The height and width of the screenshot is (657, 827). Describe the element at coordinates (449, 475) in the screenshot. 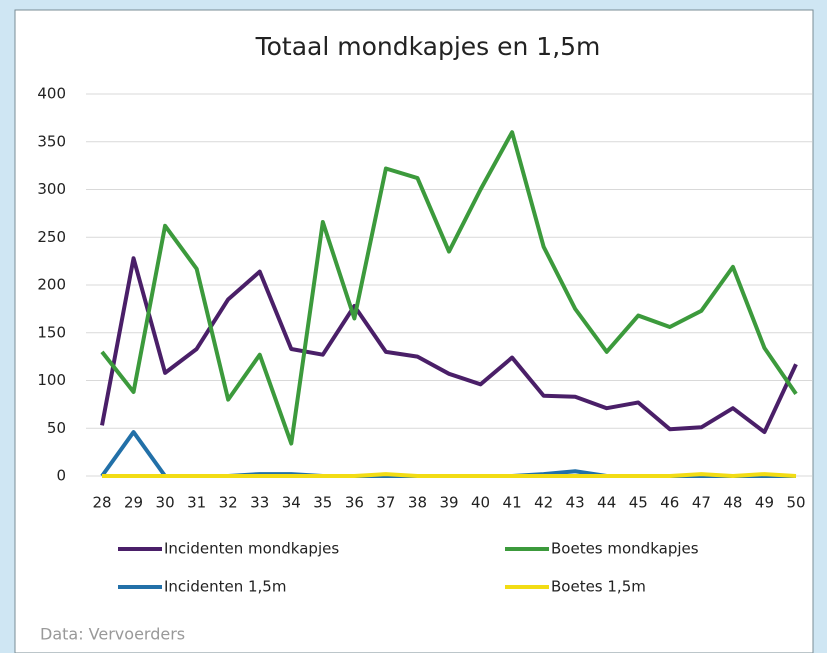

I see `series-line` at that location.